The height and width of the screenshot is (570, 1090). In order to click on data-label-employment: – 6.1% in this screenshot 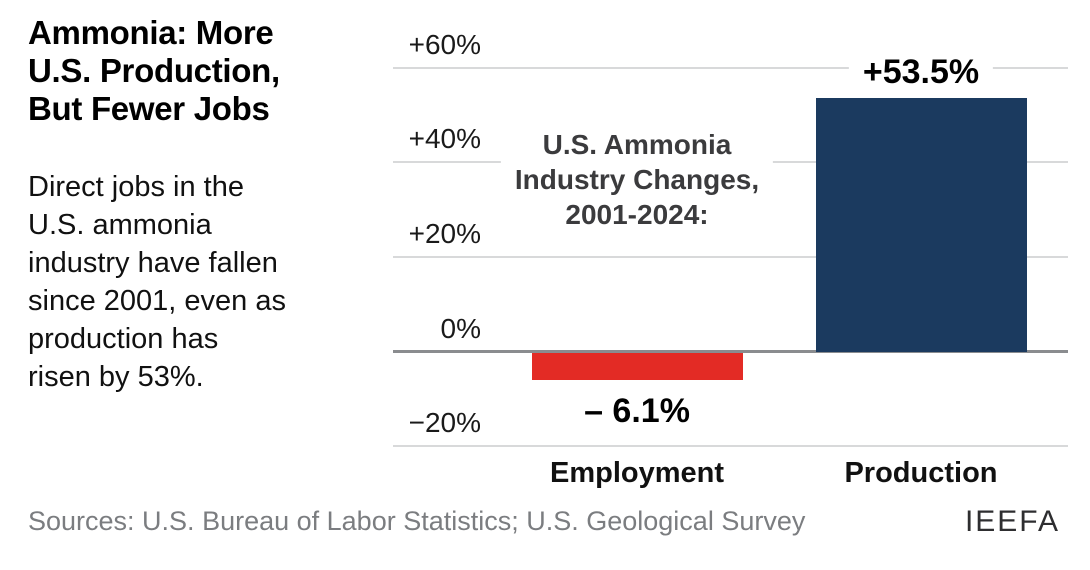, I will do `click(637, 411)`.